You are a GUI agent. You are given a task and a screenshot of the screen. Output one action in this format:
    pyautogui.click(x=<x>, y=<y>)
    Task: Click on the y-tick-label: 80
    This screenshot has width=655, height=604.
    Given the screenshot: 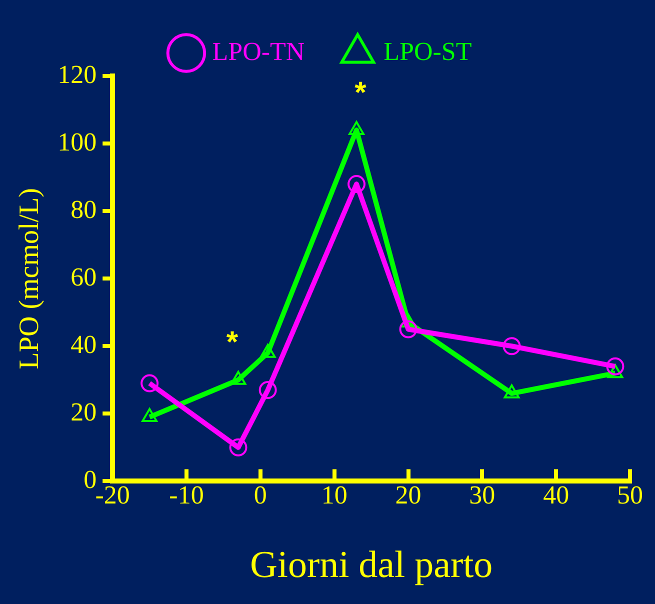 What is the action you would take?
    pyautogui.click(x=83, y=209)
    